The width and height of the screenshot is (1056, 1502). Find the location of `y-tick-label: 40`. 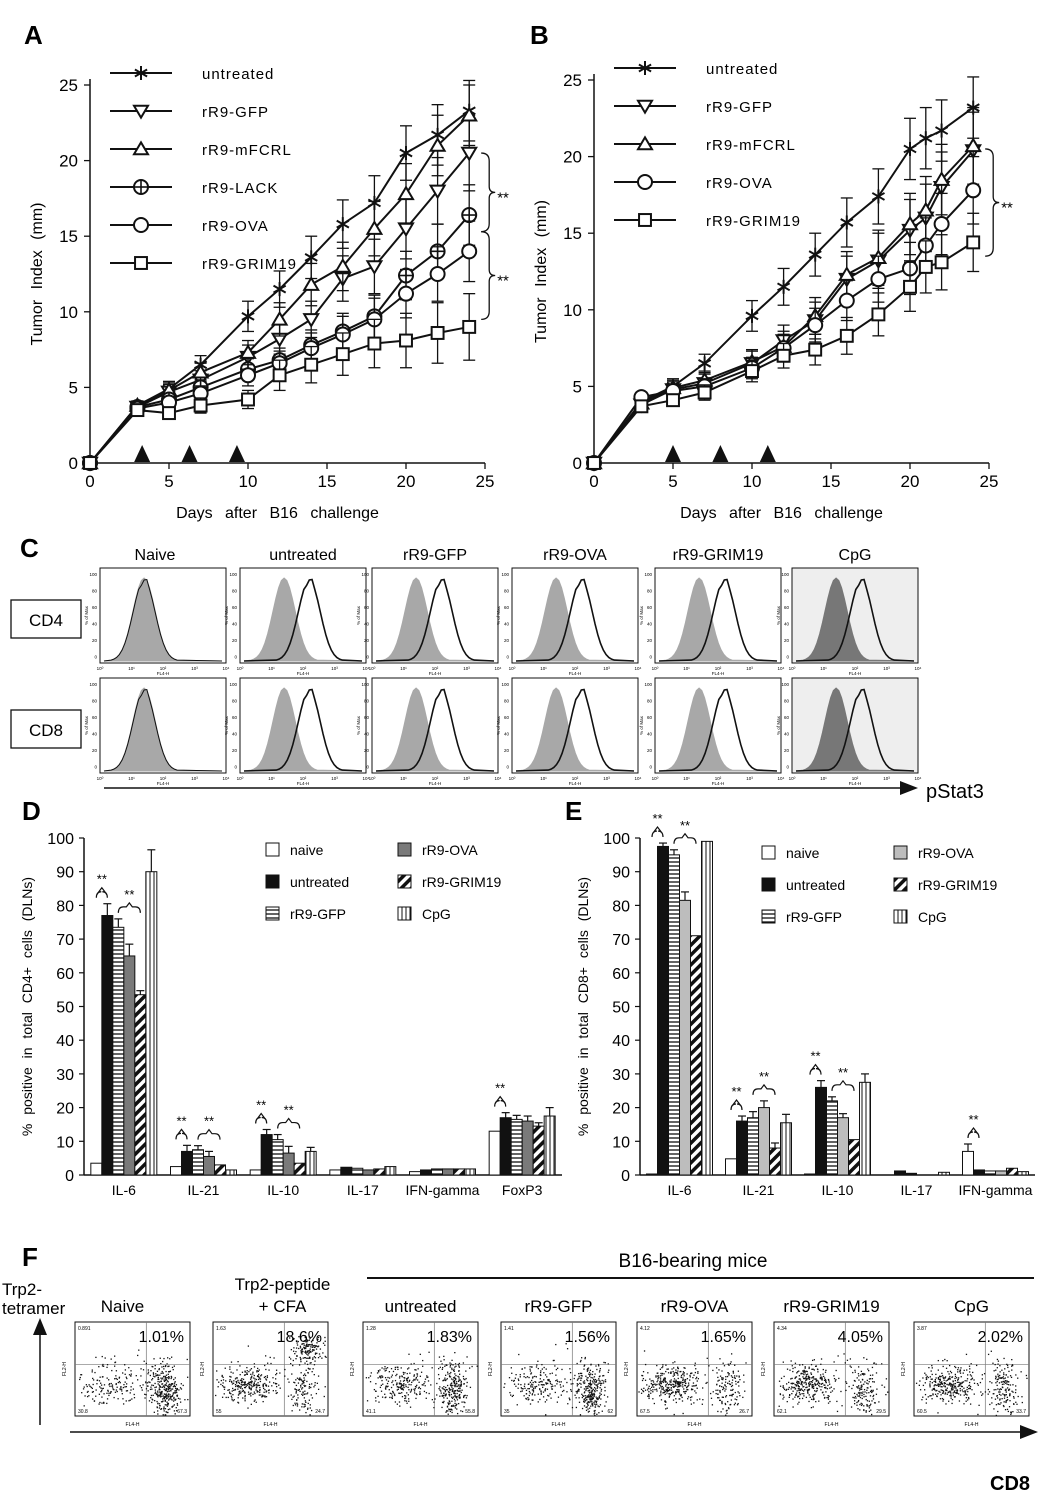

y-tick-label: 40 is located at coordinates (65, 1041).